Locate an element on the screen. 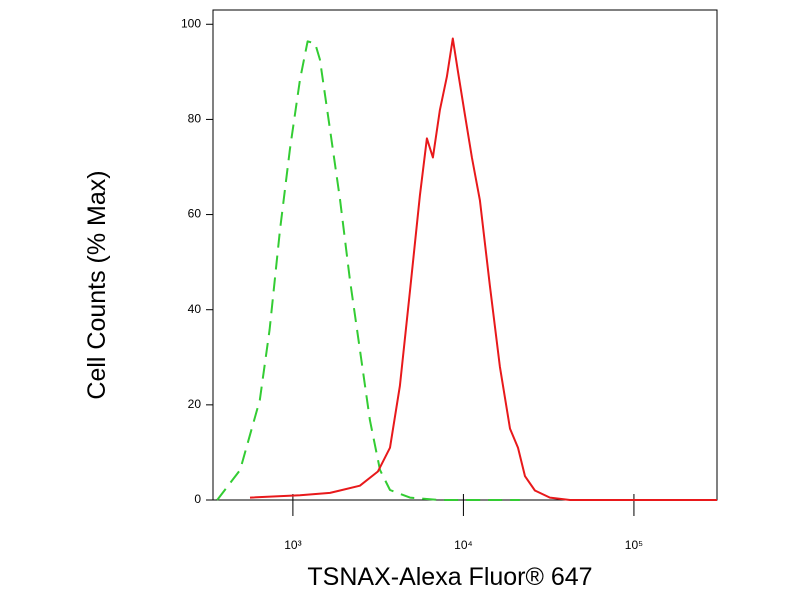 The height and width of the screenshot is (600, 800). y-tick-label: 40 is located at coordinates (195, 309).